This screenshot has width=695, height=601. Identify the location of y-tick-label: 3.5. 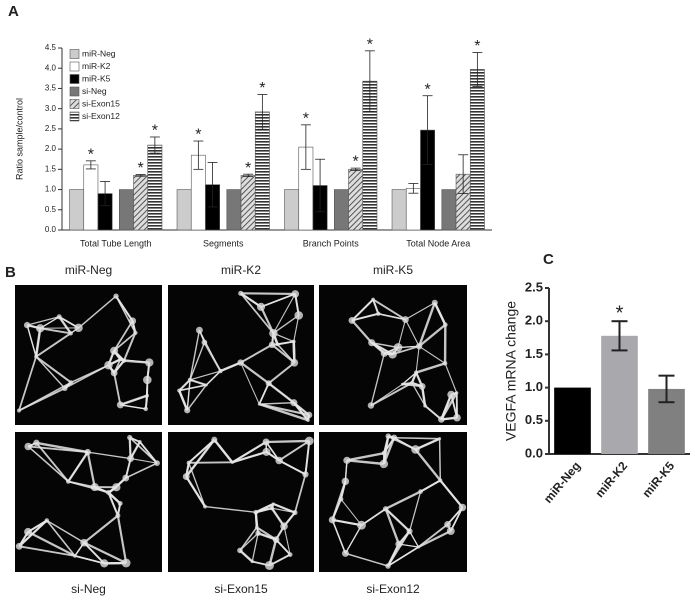
(51, 88).